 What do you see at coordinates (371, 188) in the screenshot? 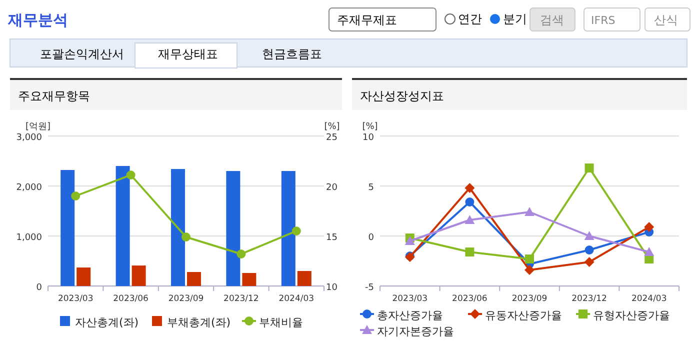
I see `y-tick-label: 5` at bounding box center [371, 188].